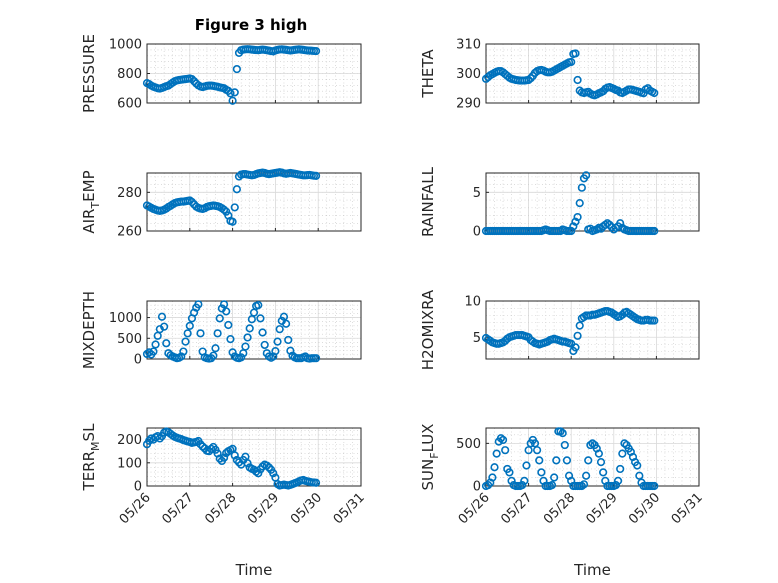  What do you see at coordinates (129, 440) in the screenshot?
I see `y-tick-label: 200` at bounding box center [129, 440].